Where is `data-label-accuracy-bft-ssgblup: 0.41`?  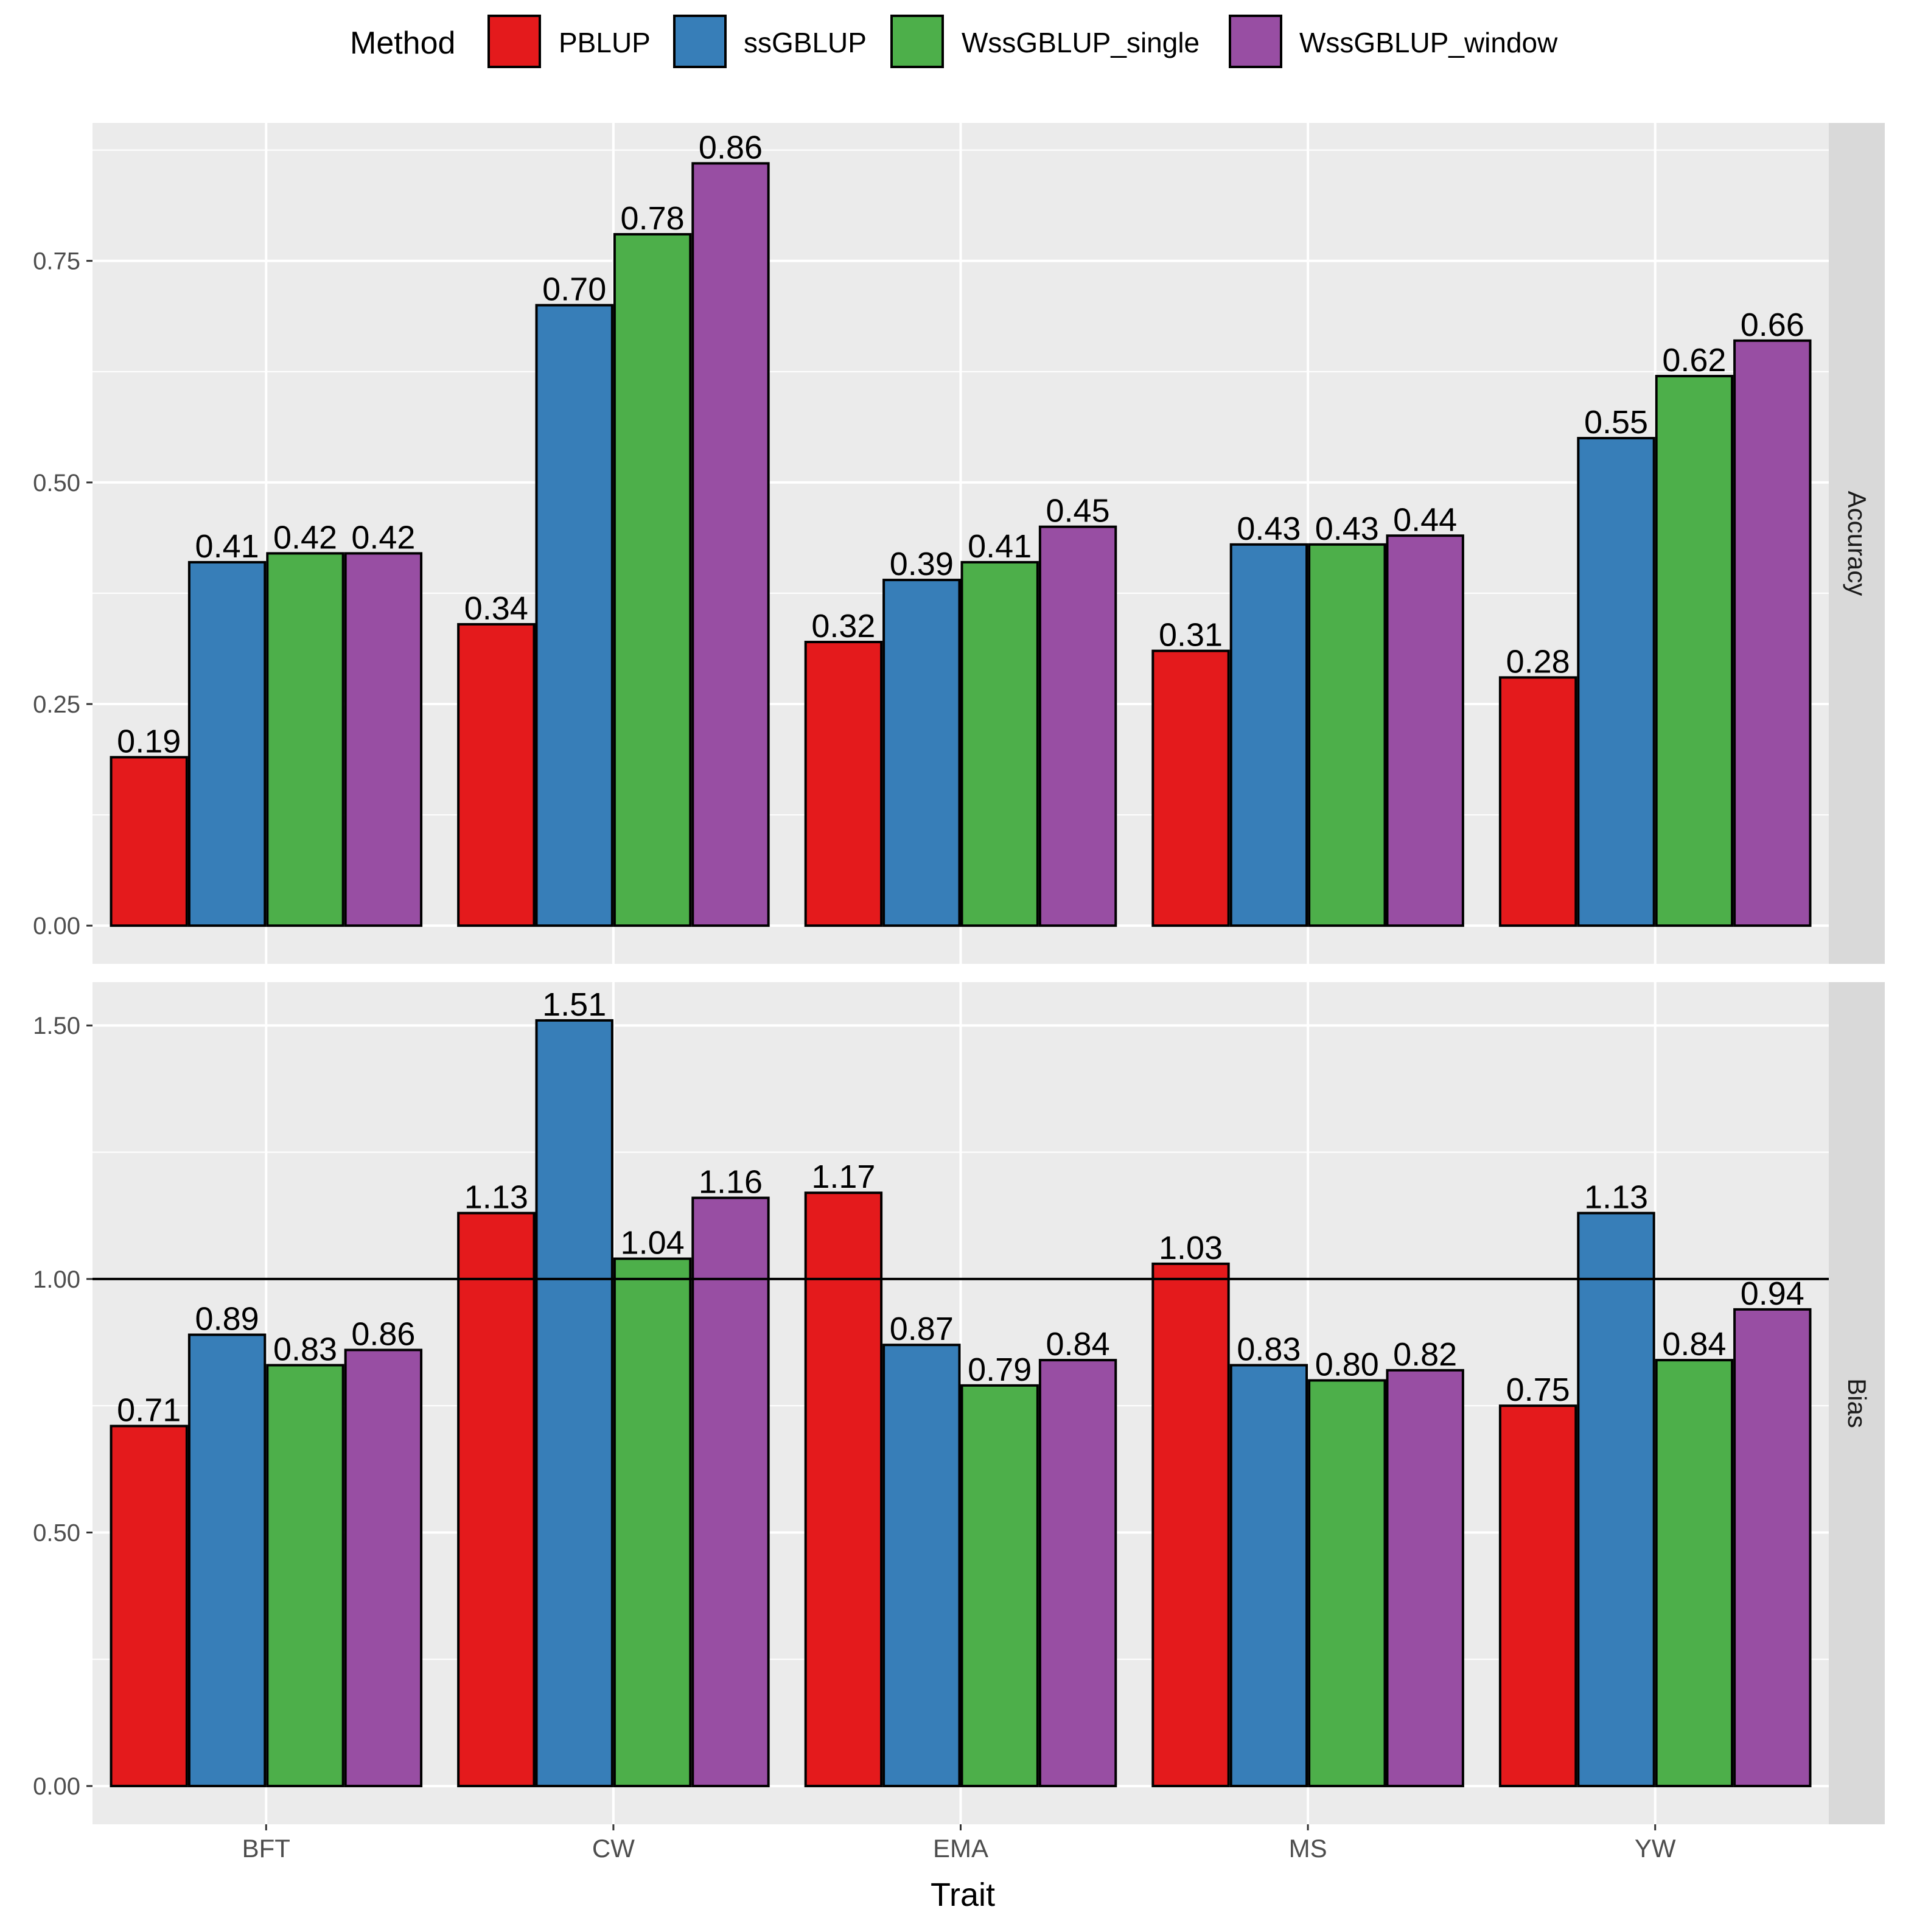 data-label-accuracy-bft-ssgblup: 0.41 is located at coordinates (227, 546).